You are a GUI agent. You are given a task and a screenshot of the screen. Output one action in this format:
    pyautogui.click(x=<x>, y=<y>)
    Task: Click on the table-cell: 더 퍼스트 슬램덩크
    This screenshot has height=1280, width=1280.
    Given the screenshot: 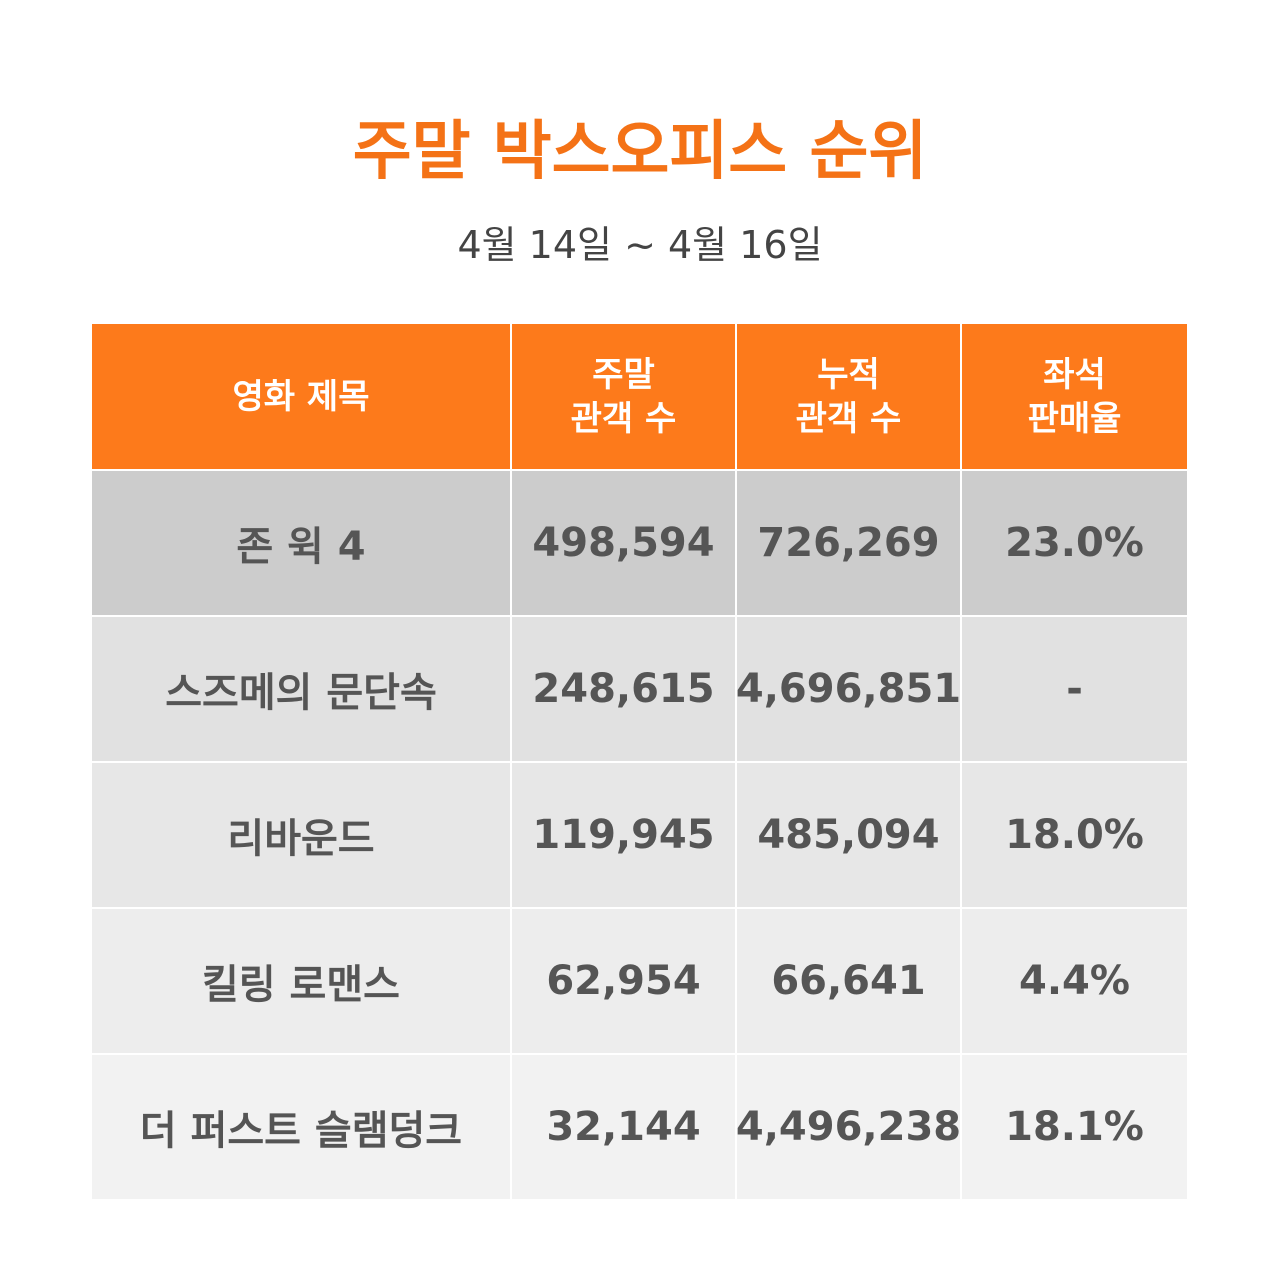 What is the action you would take?
    pyautogui.click(x=301, y=1127)
    